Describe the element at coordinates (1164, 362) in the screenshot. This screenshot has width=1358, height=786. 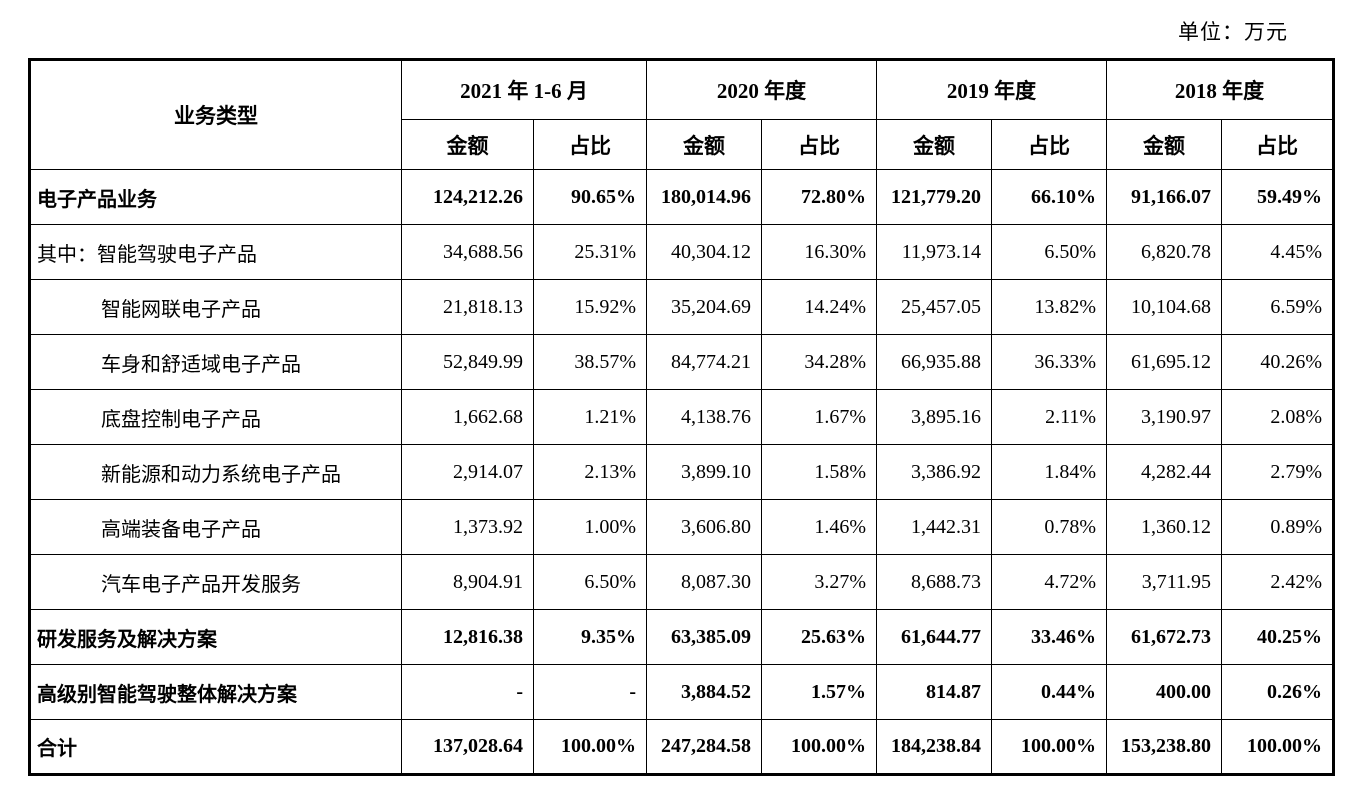
I see `amount-value: 61,695.12` at that location.